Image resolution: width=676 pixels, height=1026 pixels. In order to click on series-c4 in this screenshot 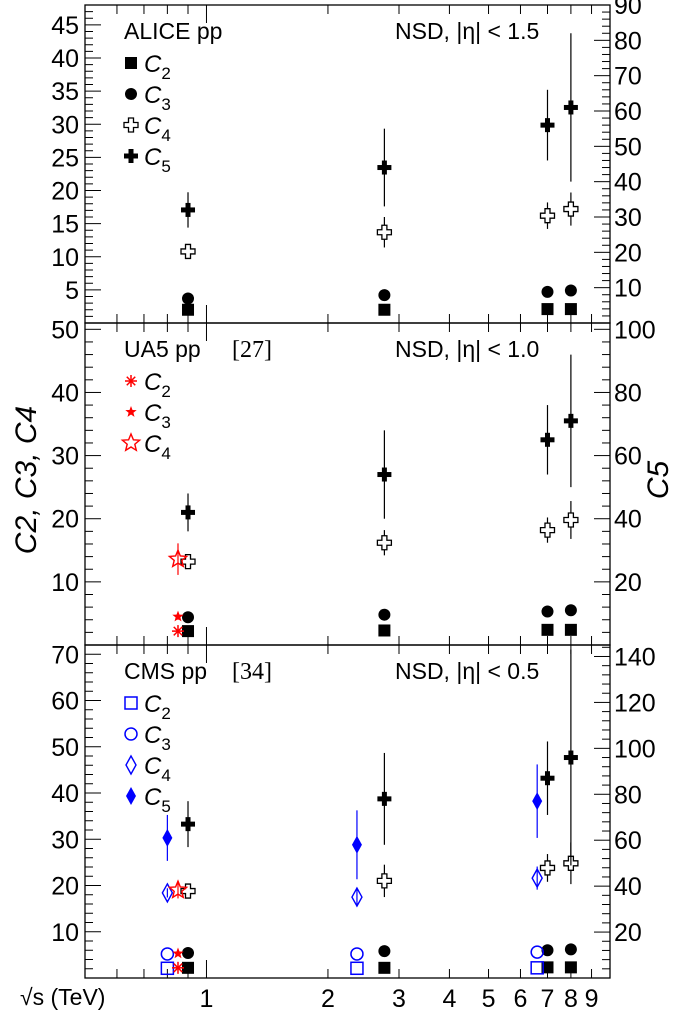, I will do `click(379, 226)`.